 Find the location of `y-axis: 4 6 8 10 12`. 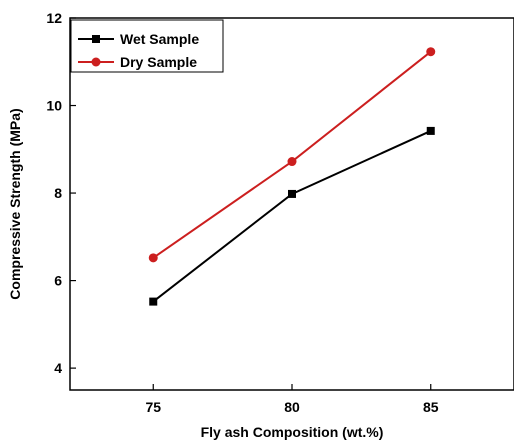

y-axis: 4 6 8 10 12 is located at coordinates (61, 193).